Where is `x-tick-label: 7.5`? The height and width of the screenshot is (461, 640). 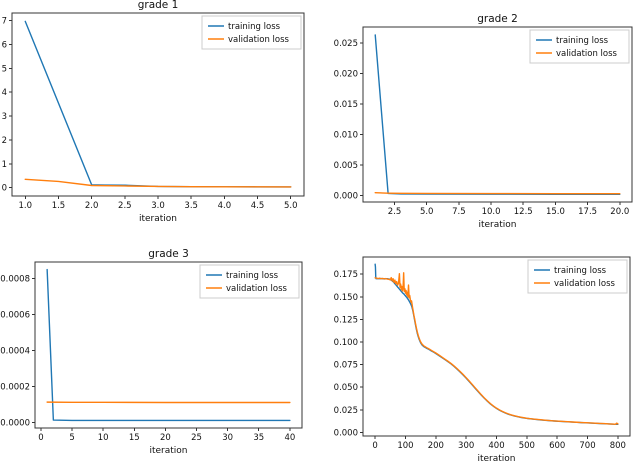
x-tick-label: 7.5 is located at coordinates (459, 212).